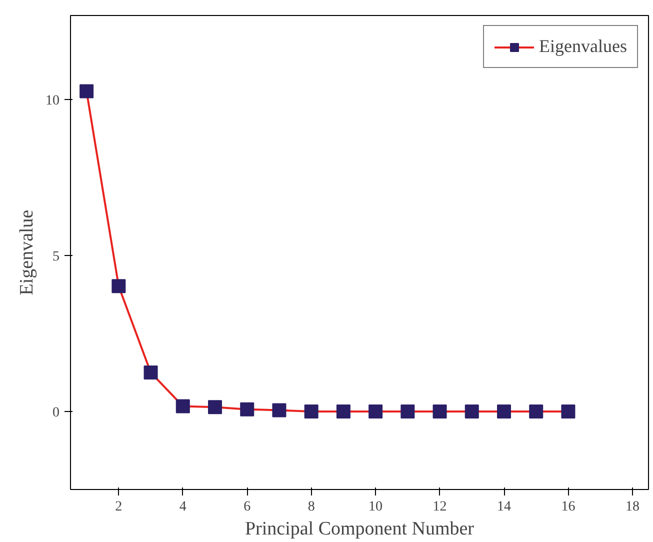 This screenshot has width=653, height=542. I want to click on x-tick-label: 14, so click(504, 507).